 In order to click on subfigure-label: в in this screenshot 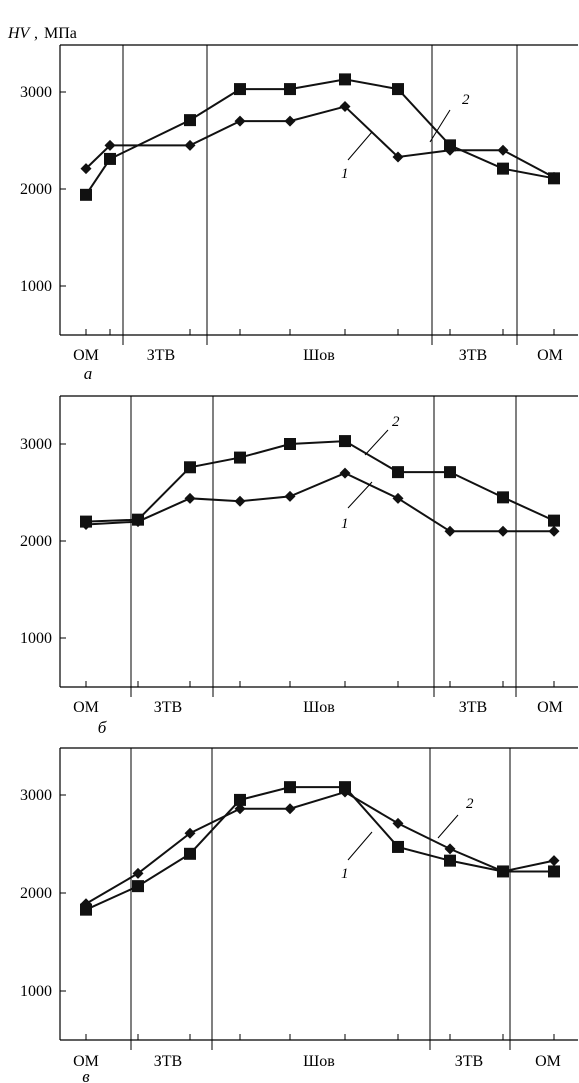, I will do `click(86, 1075)`.